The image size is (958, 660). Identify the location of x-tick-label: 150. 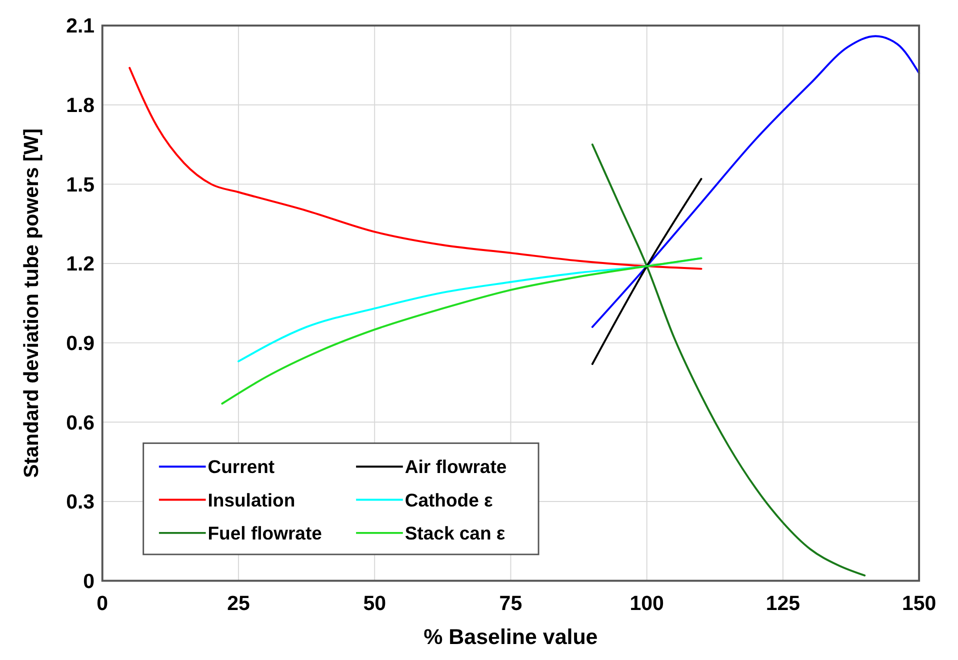
(919, 604).